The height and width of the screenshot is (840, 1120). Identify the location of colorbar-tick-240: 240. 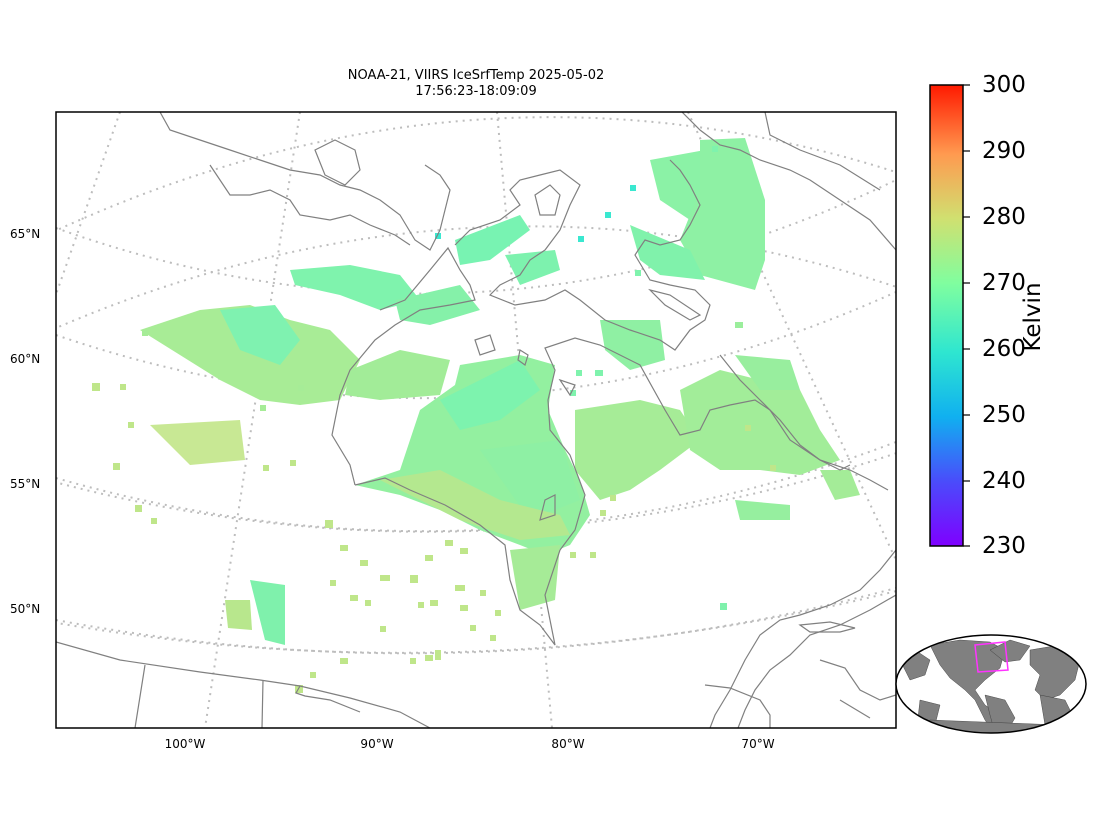
(1004, 481).